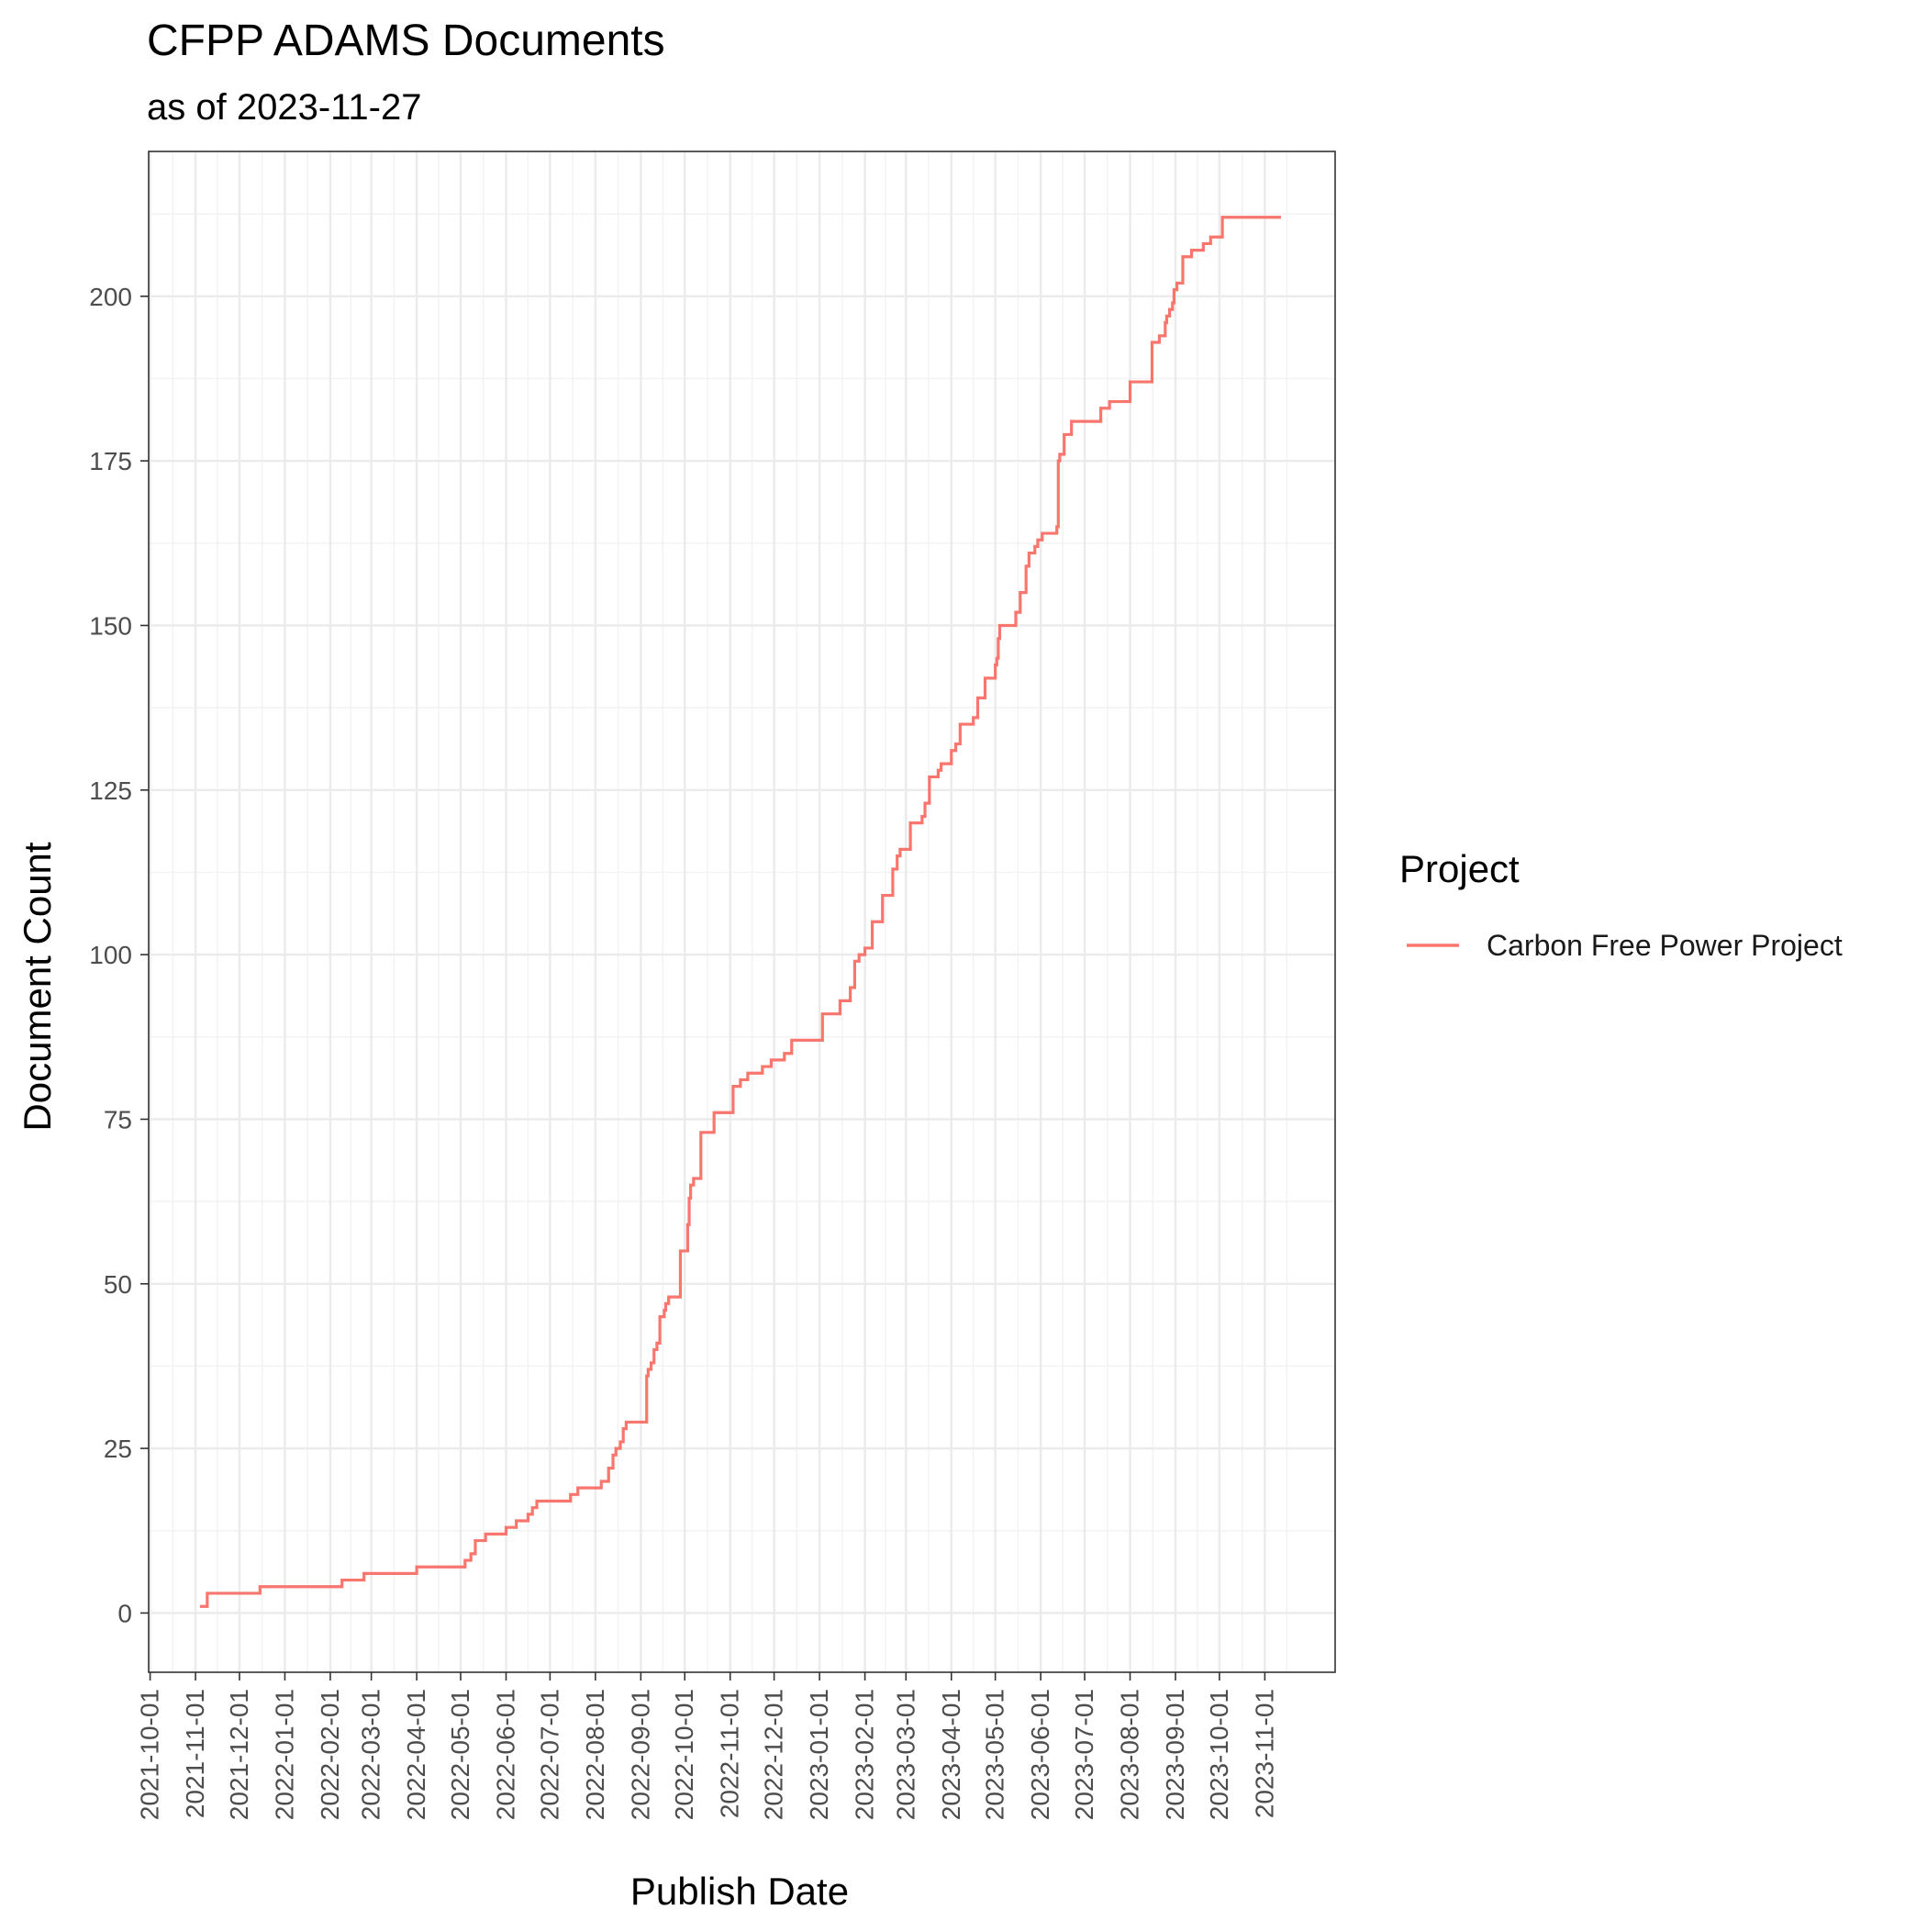  What do you see at coordinates (819, 1754) in the screenshot?
I see `x-tick-label: 2023-01-01` at bounding box center [819, 1754].